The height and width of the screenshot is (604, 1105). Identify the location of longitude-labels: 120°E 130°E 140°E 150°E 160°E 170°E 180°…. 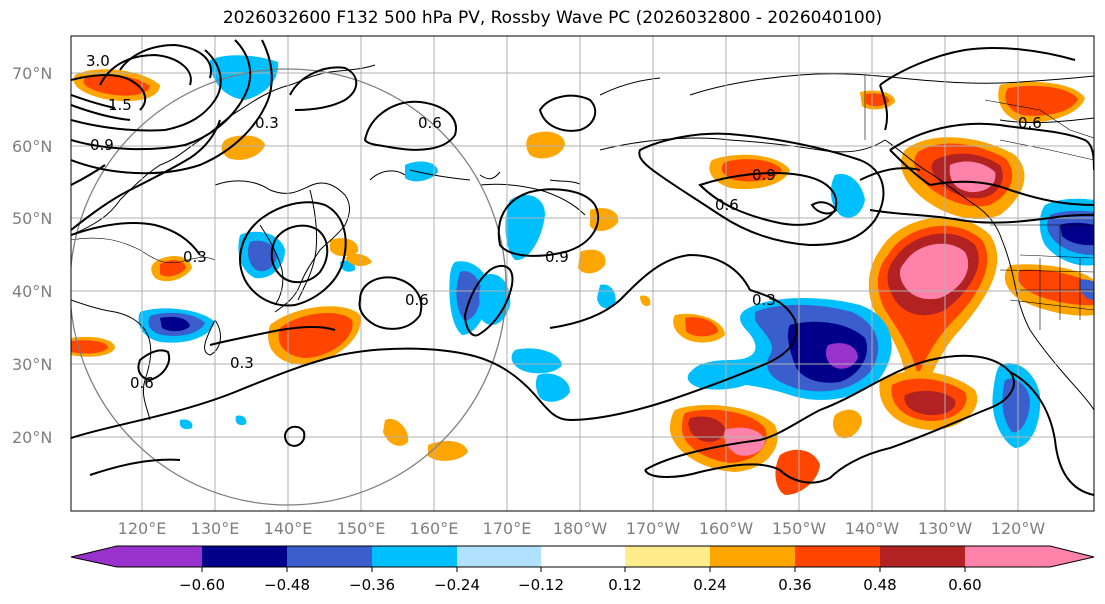
(582, 528).